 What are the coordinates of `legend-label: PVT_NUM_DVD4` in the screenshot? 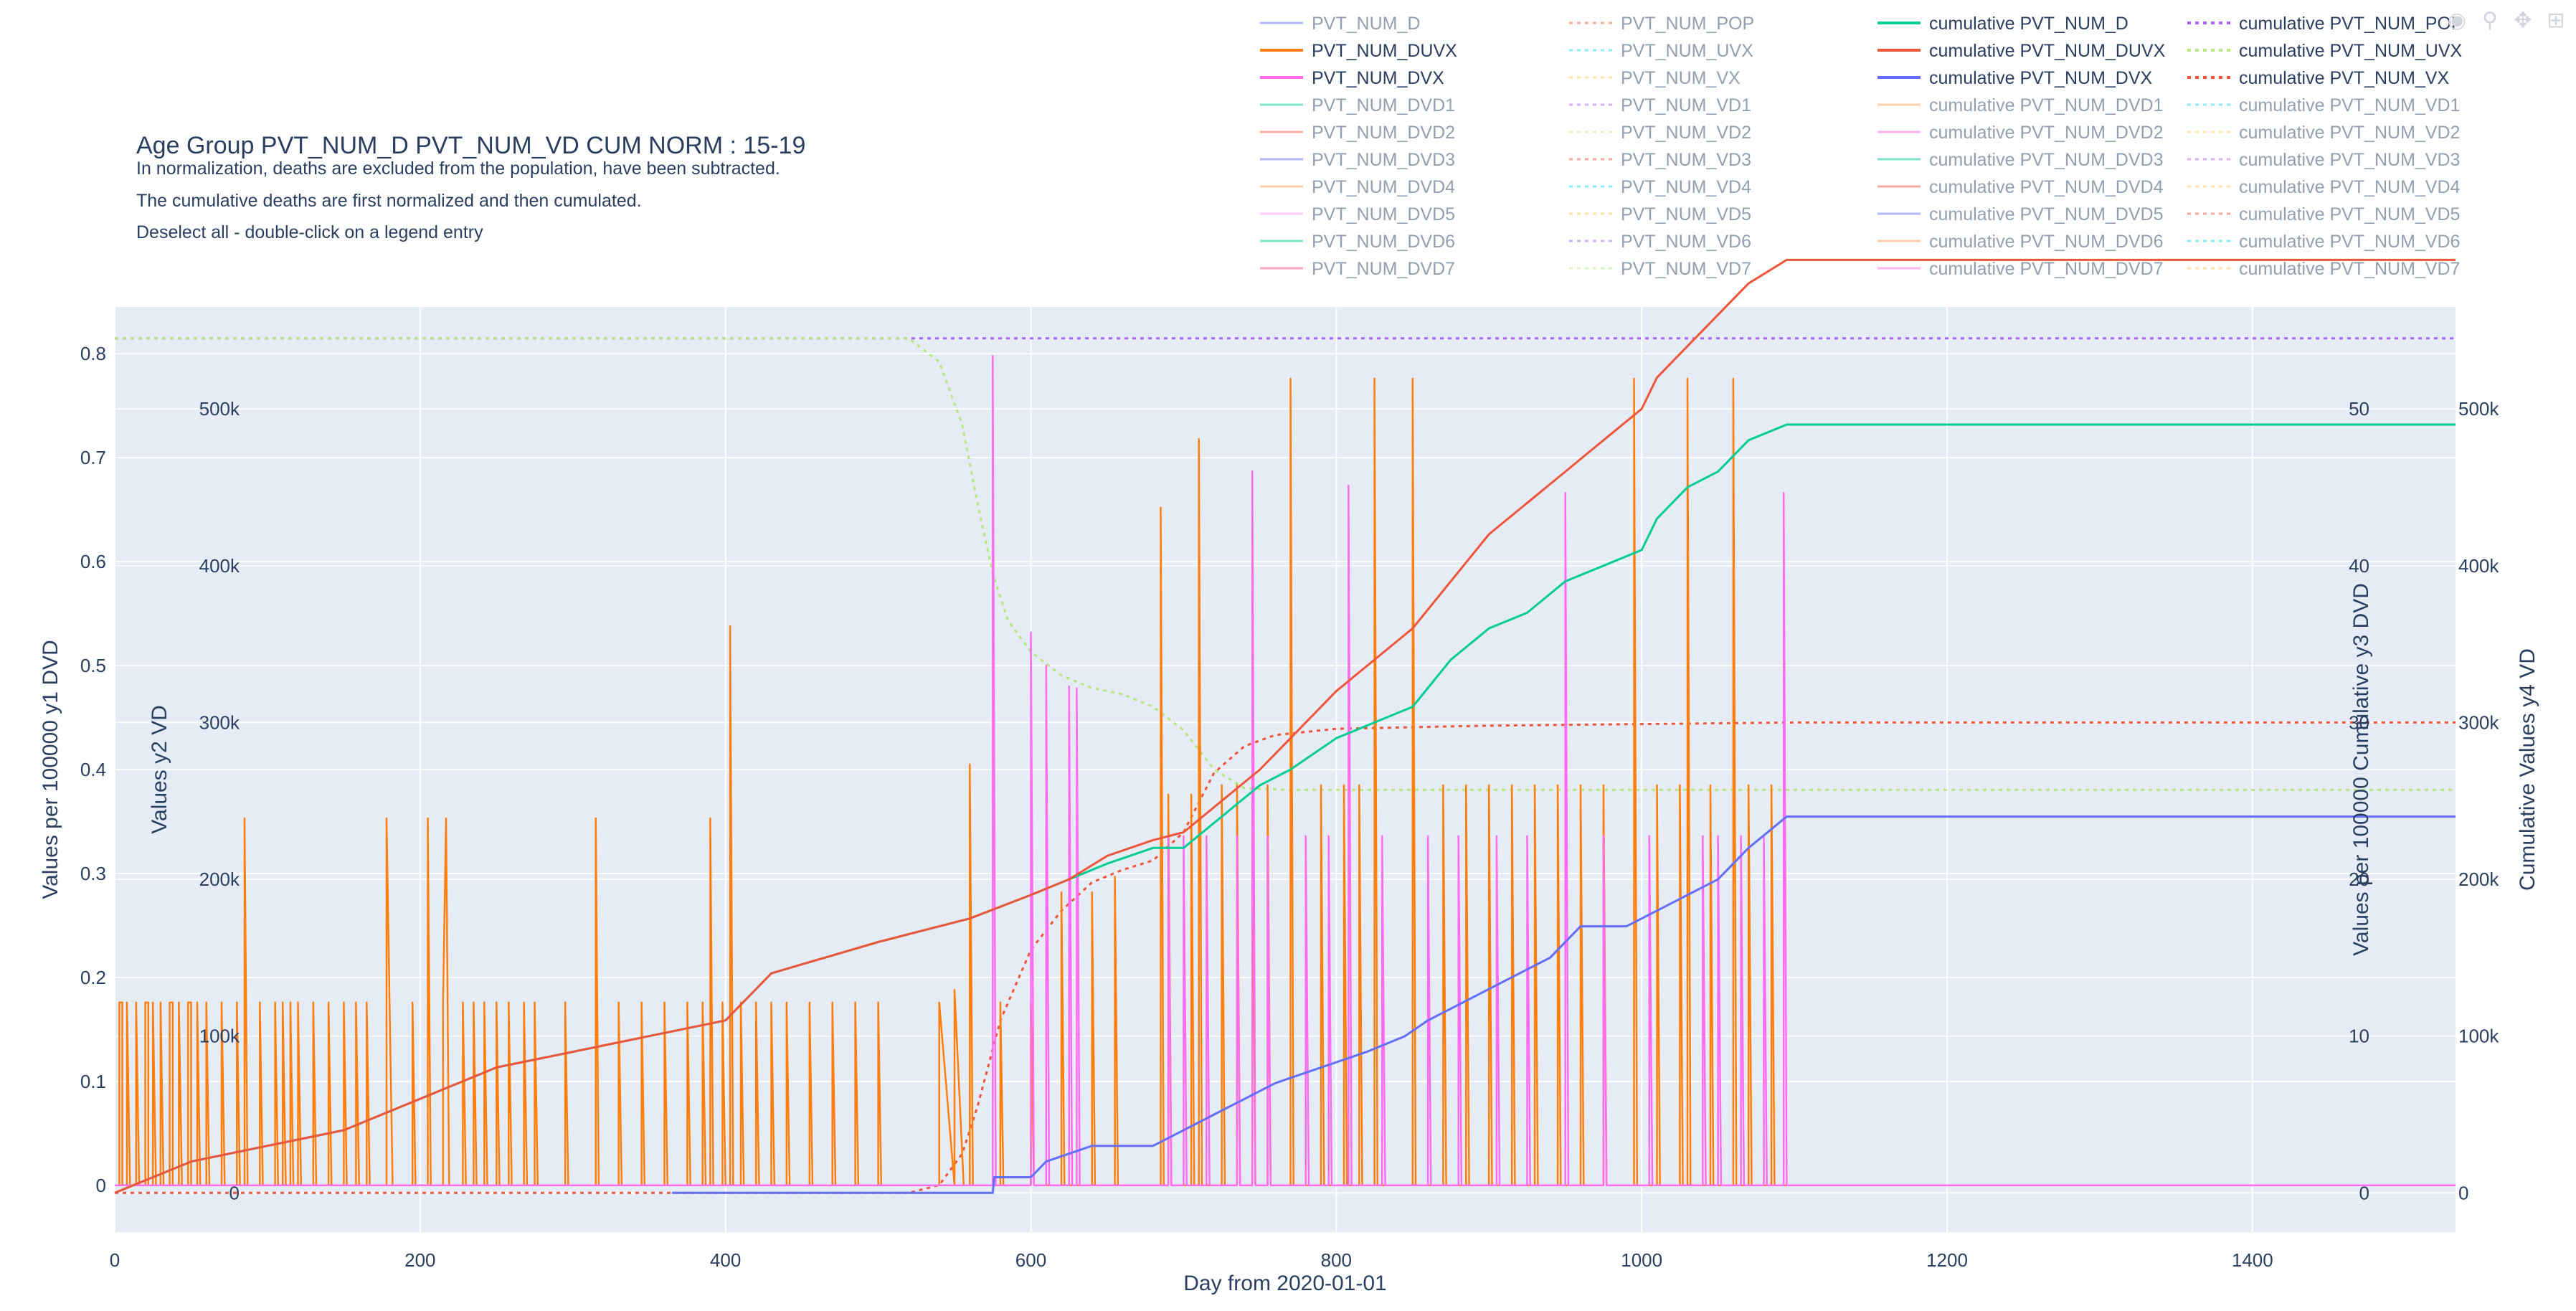 It's located at (1383, 187).